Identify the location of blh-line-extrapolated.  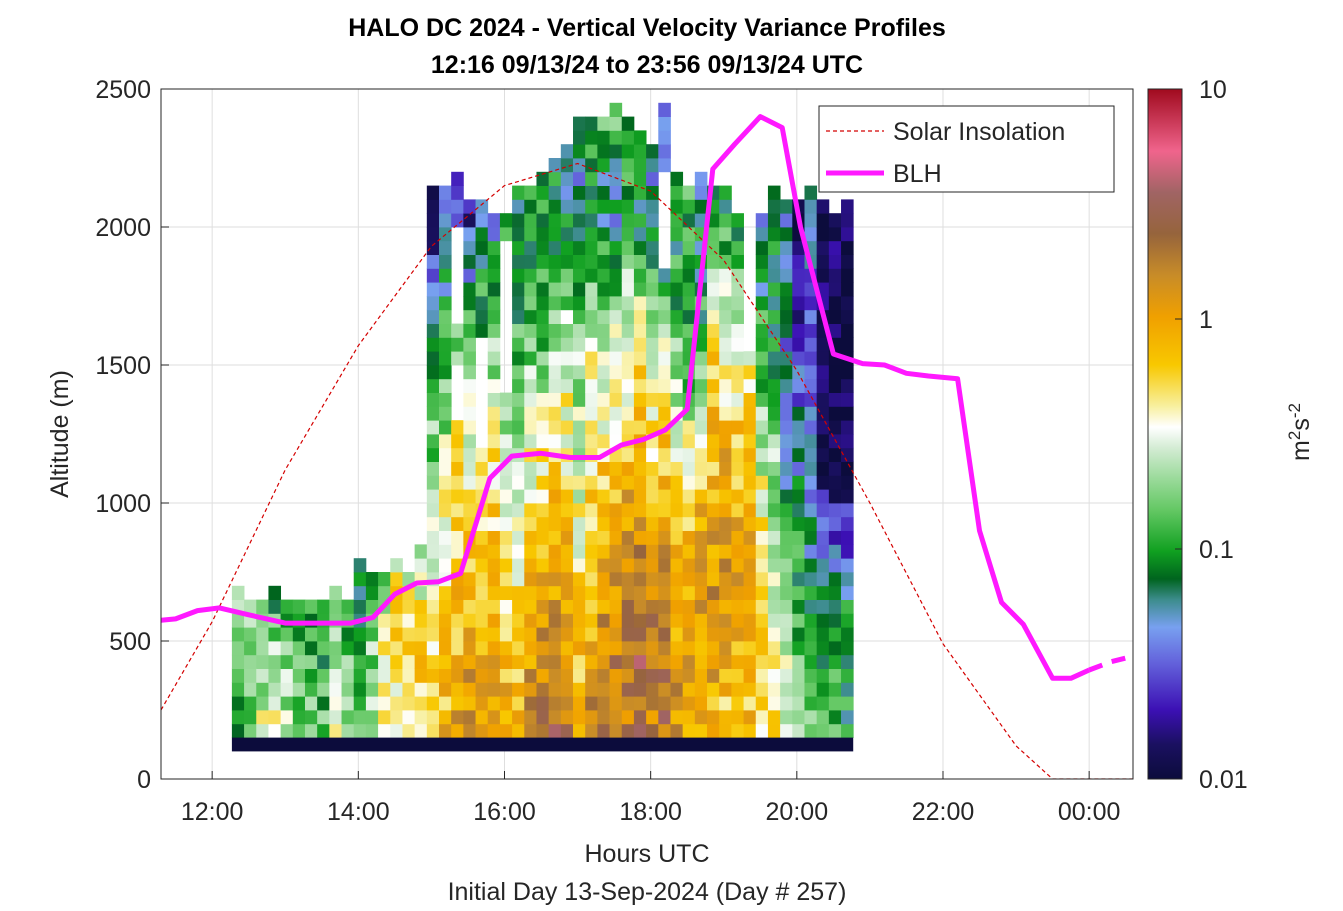
(1110, 663).